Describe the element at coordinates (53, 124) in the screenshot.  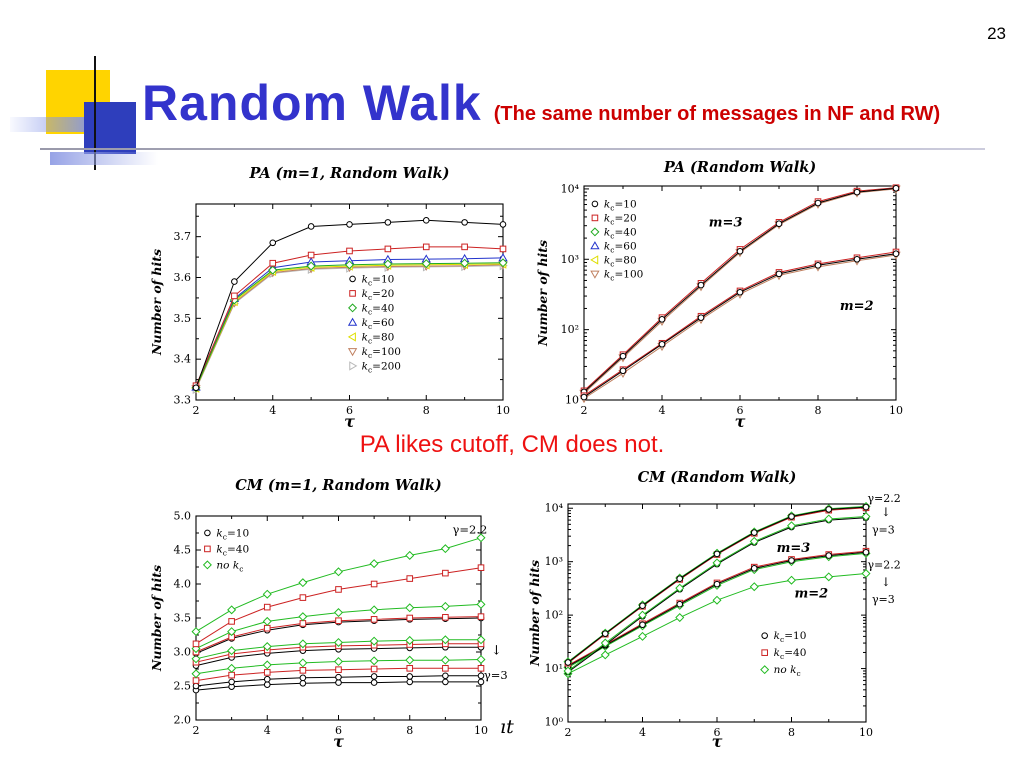
I see `accent-gradient-bar-top` at that location.